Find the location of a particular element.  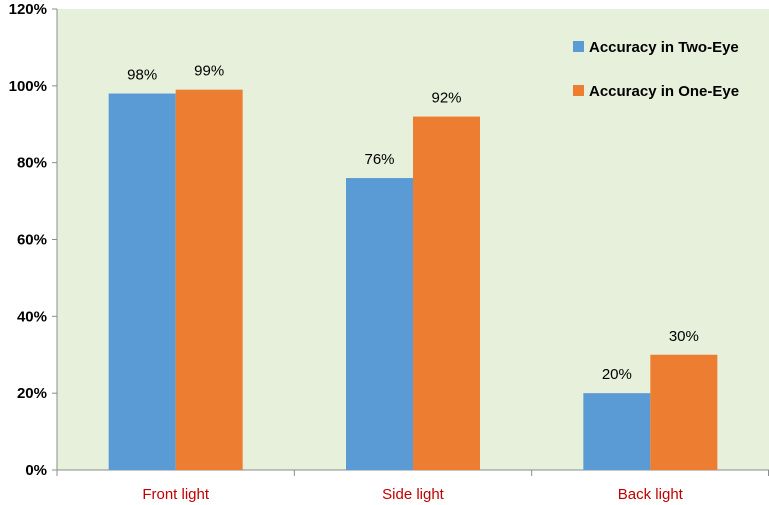

data-label: 92% is located at coordinates (446, 98).